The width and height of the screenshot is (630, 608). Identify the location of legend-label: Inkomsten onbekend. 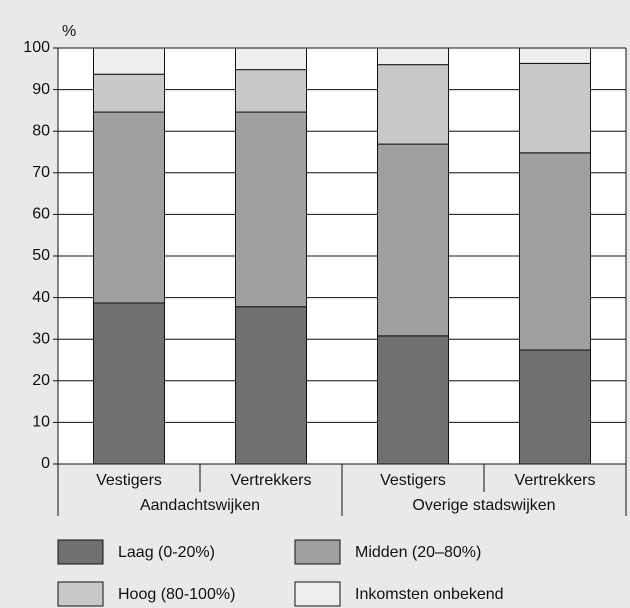
(429, 594).